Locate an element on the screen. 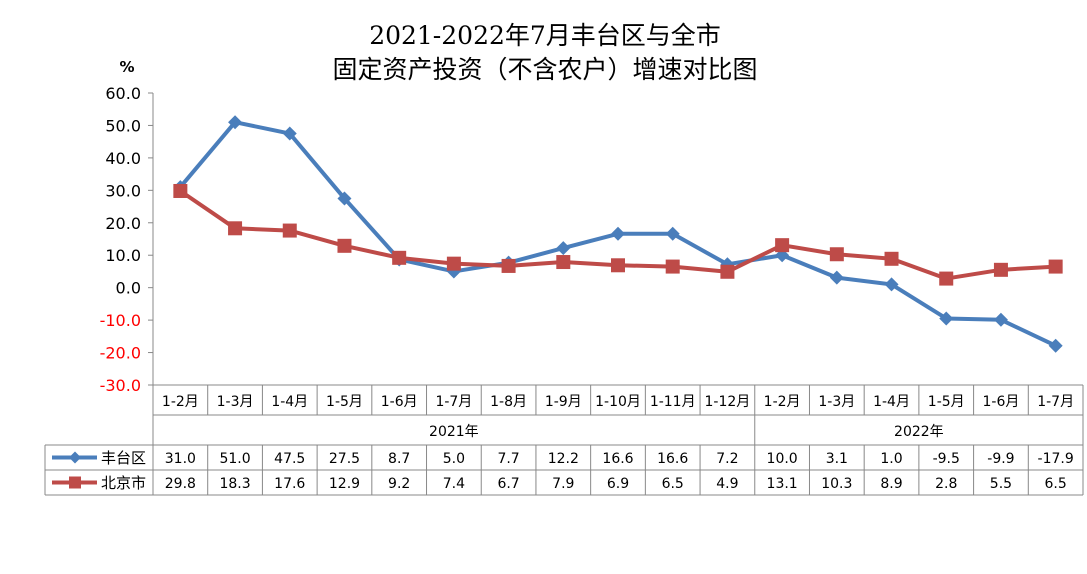 Image resolution: width=1087 pixels, height=574 pixels. table-value: 10.0 is located at coordinates (782, 459).